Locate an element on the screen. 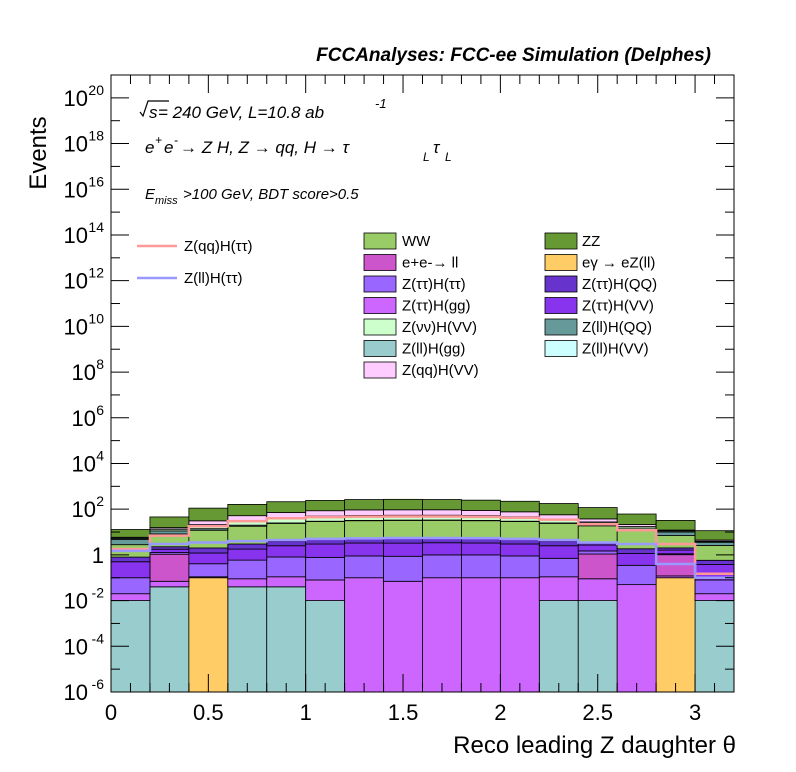 The image size is (796, 772). process-tau2: τ is located at coordinates (437, 147).